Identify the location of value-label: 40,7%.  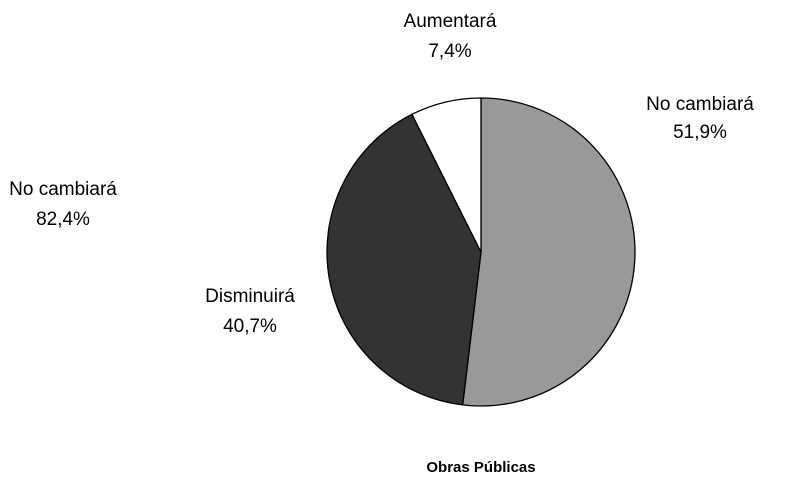
(250, 326).